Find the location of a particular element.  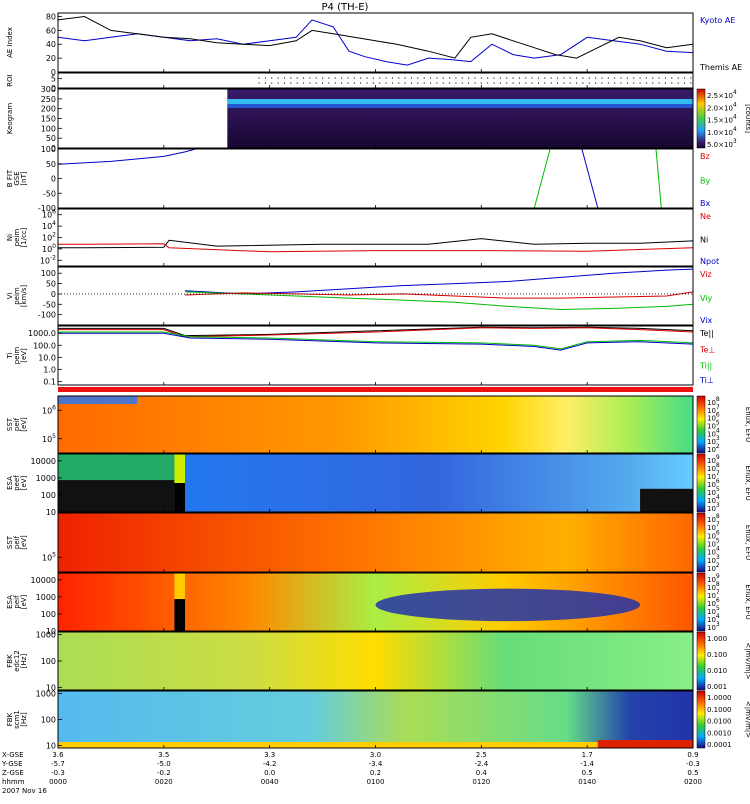

series-te- is located at coordinates (376, 332).